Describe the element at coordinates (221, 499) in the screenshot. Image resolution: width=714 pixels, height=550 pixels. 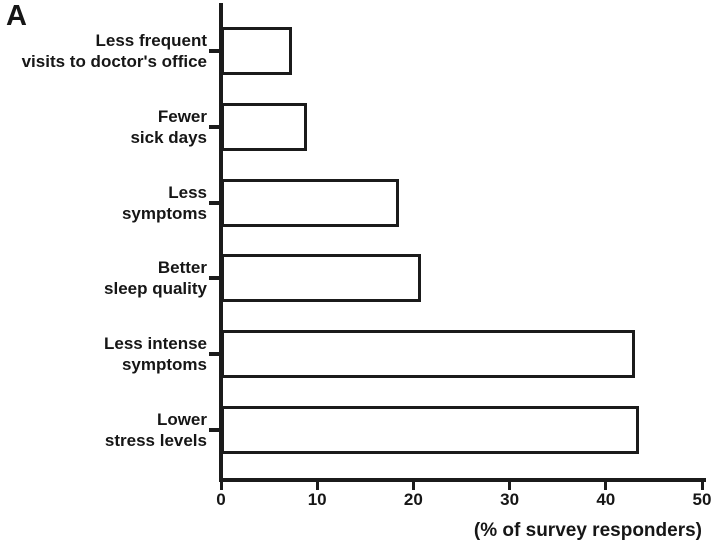
I see `x-tick-label: 0` at that location.